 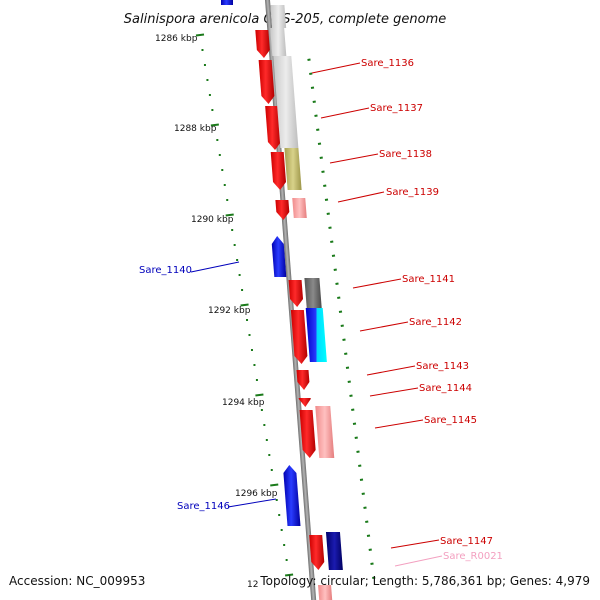 I want to click on gene-label-sare-1136: Sare_1136, so click(x=387, y=63).